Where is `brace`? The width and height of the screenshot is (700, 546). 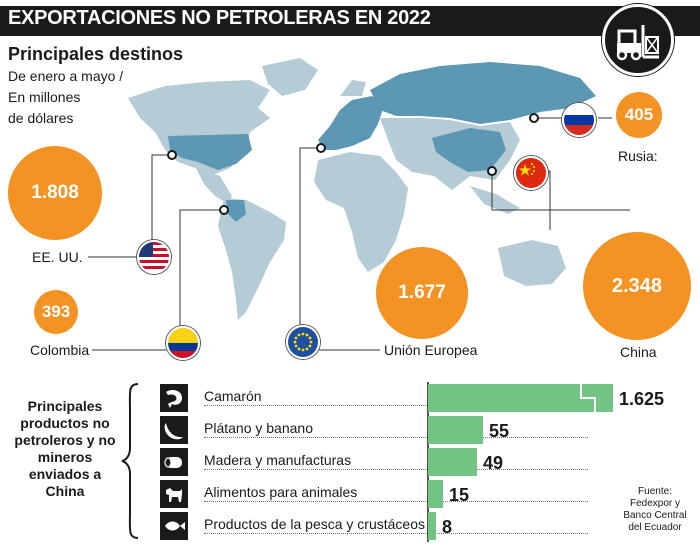
brace is located at coordinates (130, 461).